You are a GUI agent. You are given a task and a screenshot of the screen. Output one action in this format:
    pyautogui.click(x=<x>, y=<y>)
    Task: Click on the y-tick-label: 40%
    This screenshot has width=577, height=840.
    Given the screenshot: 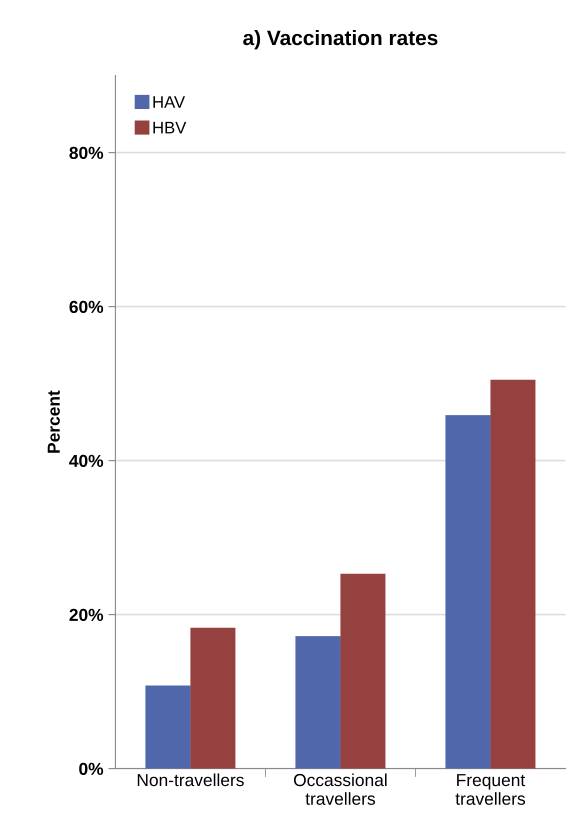 What is the action you would take?
    pyautogui.click(x=86, y=461)
    